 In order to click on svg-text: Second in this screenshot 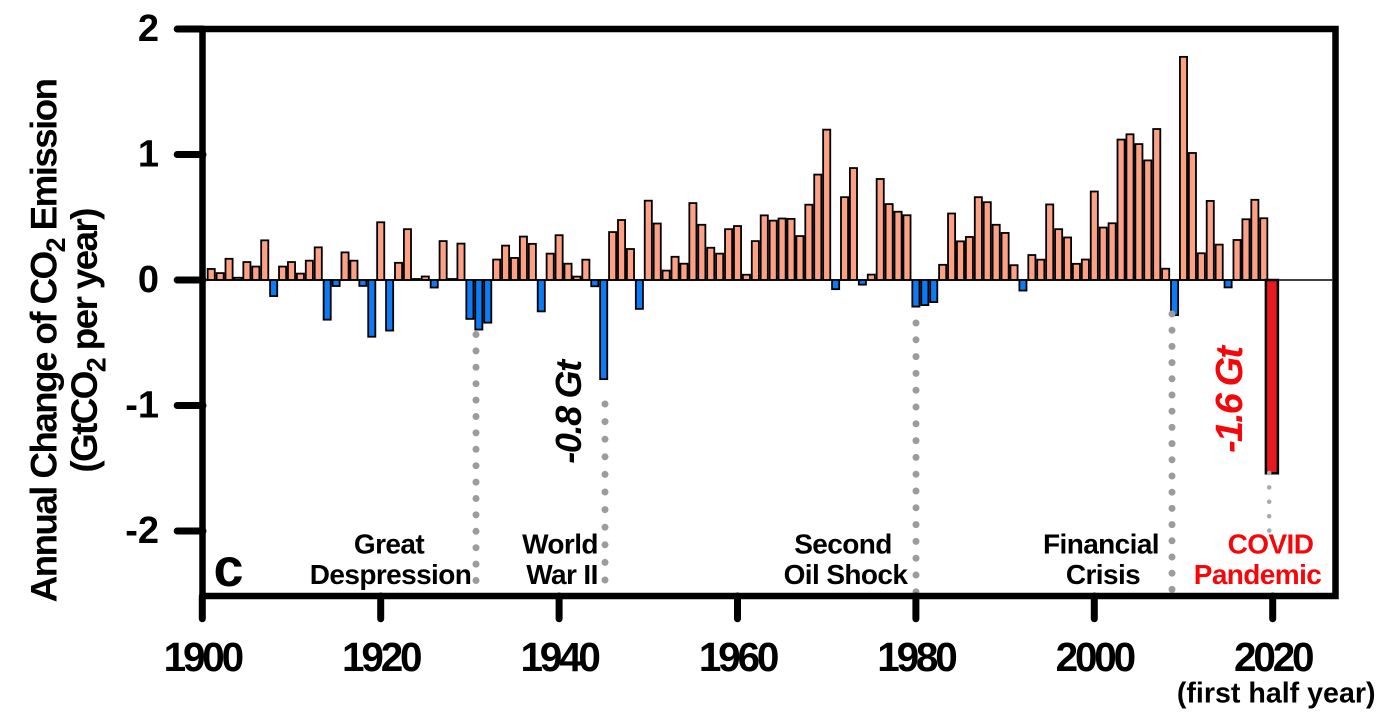, I will do `click(843, 544)`.